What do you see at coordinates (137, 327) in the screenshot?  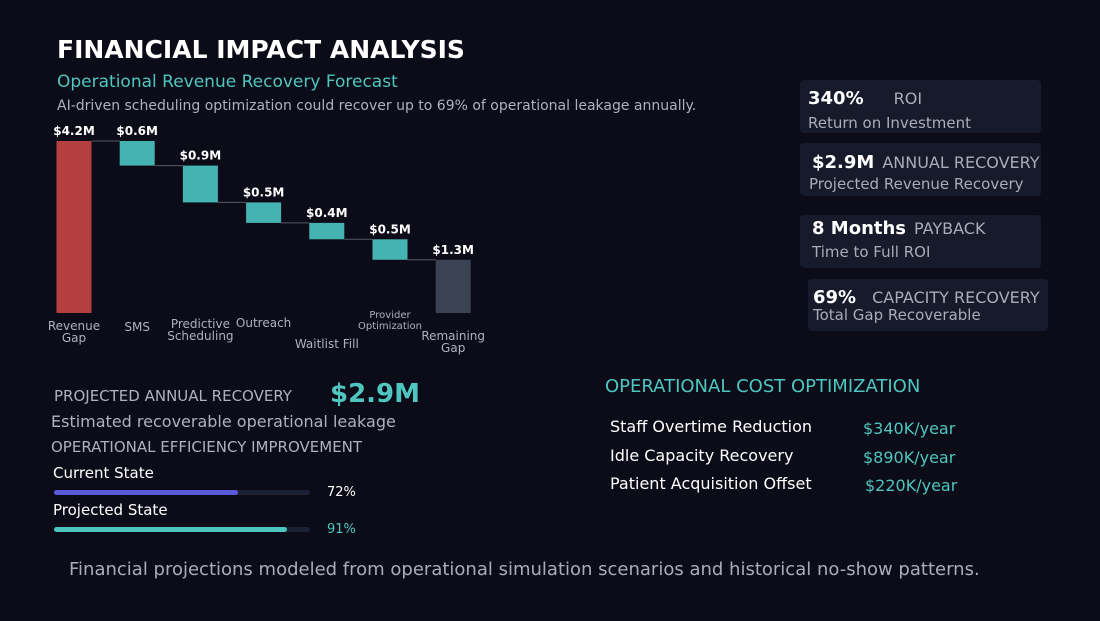 I see `category-label: SMS` at bounding box center [137, 327].